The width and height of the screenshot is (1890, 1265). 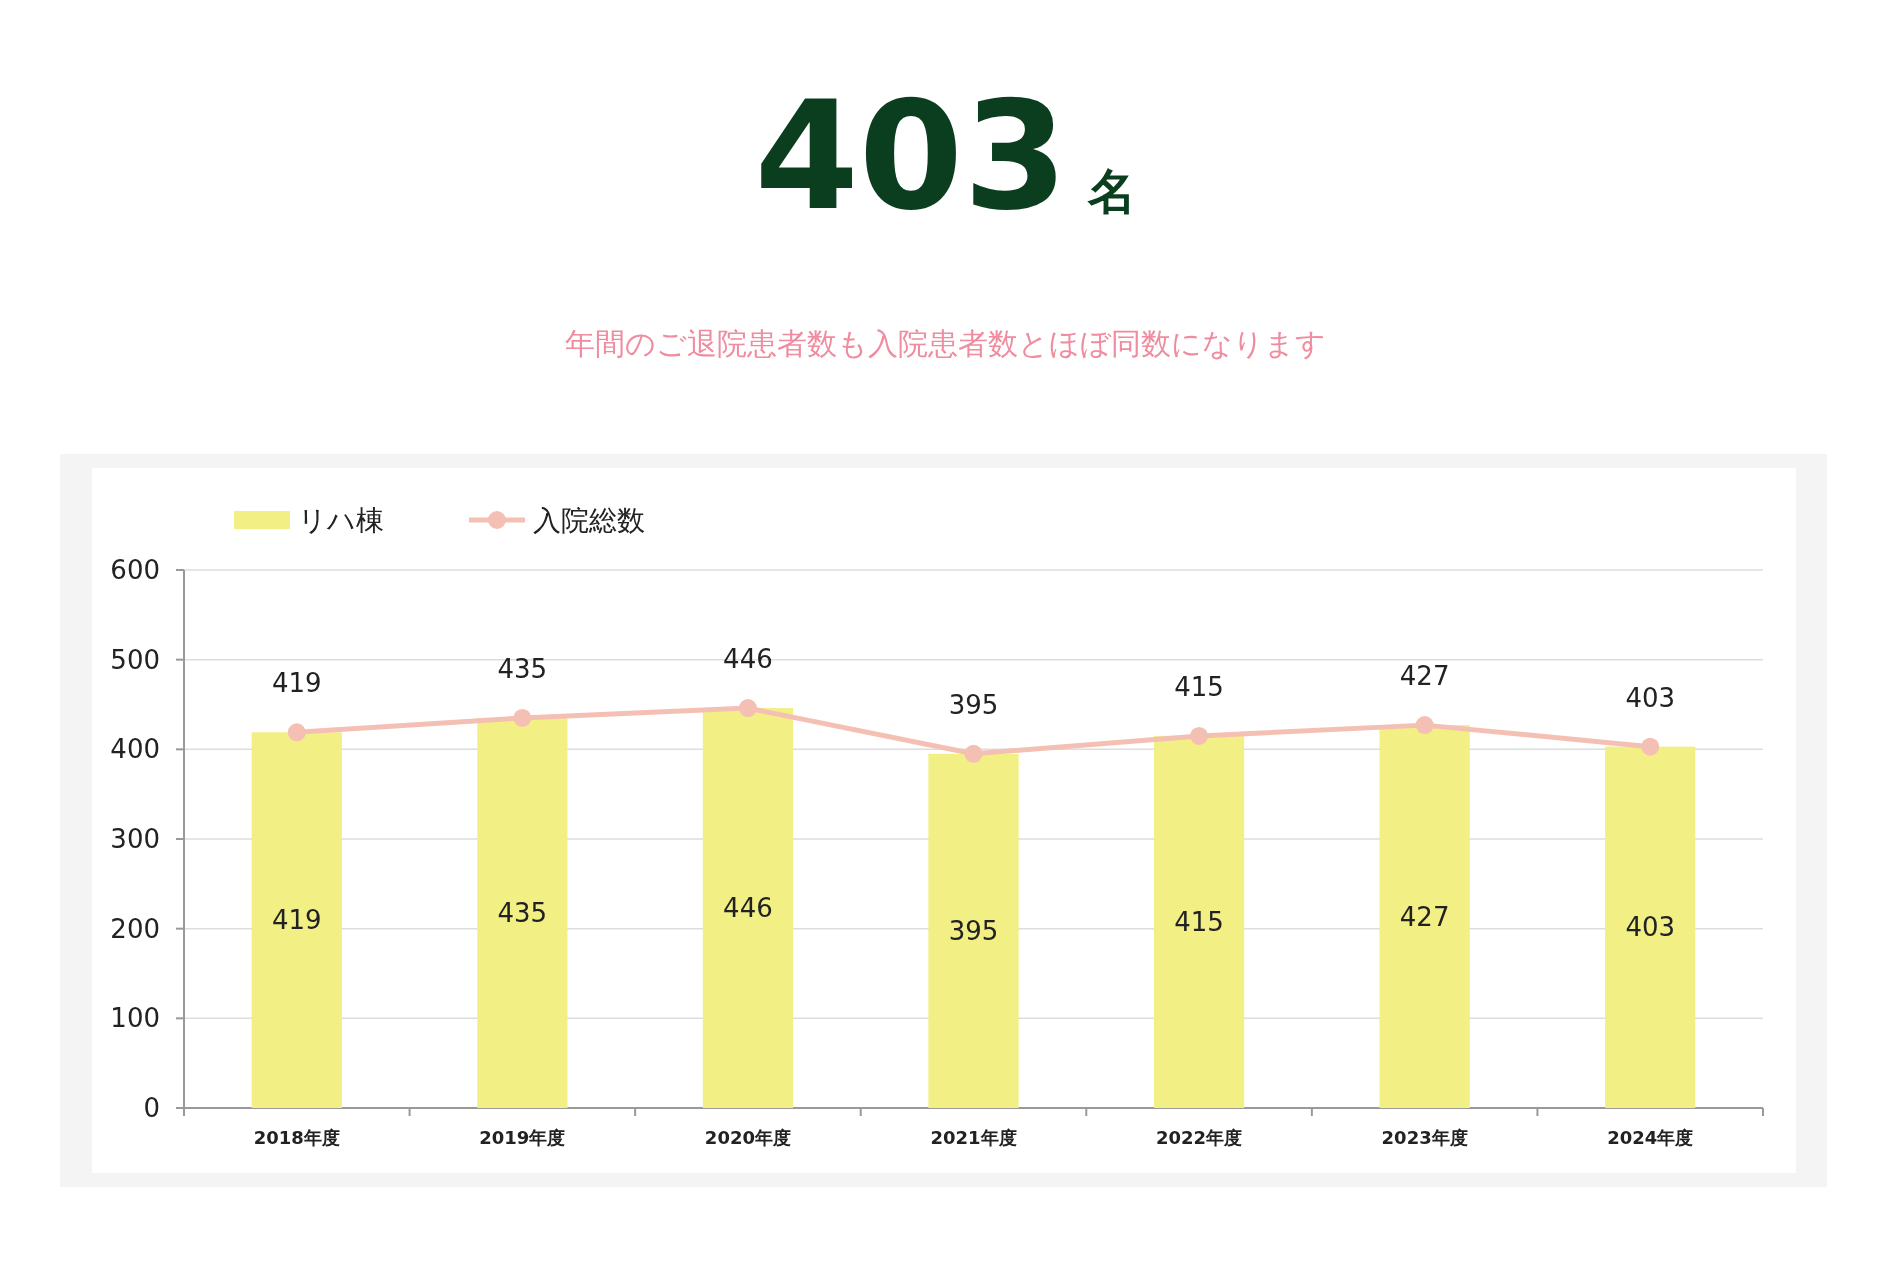 What do you see at coordinates (747, 1137) in the screenshot?
I see `x-tick-label: 2020年度` at bounding box center [747, 1137].